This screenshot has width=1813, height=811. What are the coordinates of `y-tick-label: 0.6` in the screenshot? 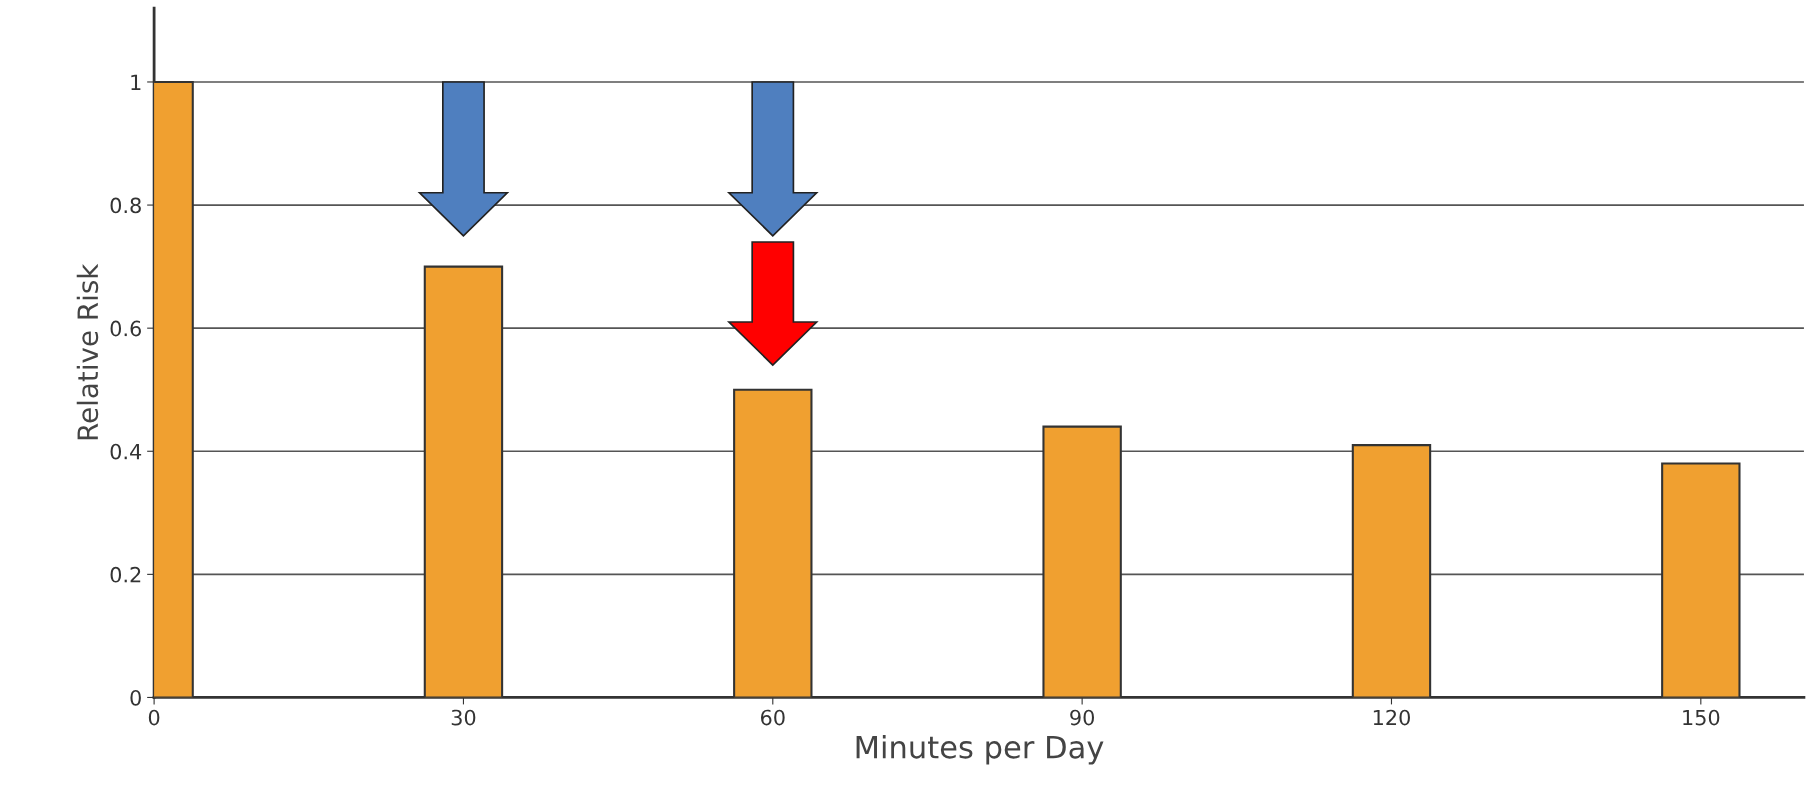 It's located at (125, 328).